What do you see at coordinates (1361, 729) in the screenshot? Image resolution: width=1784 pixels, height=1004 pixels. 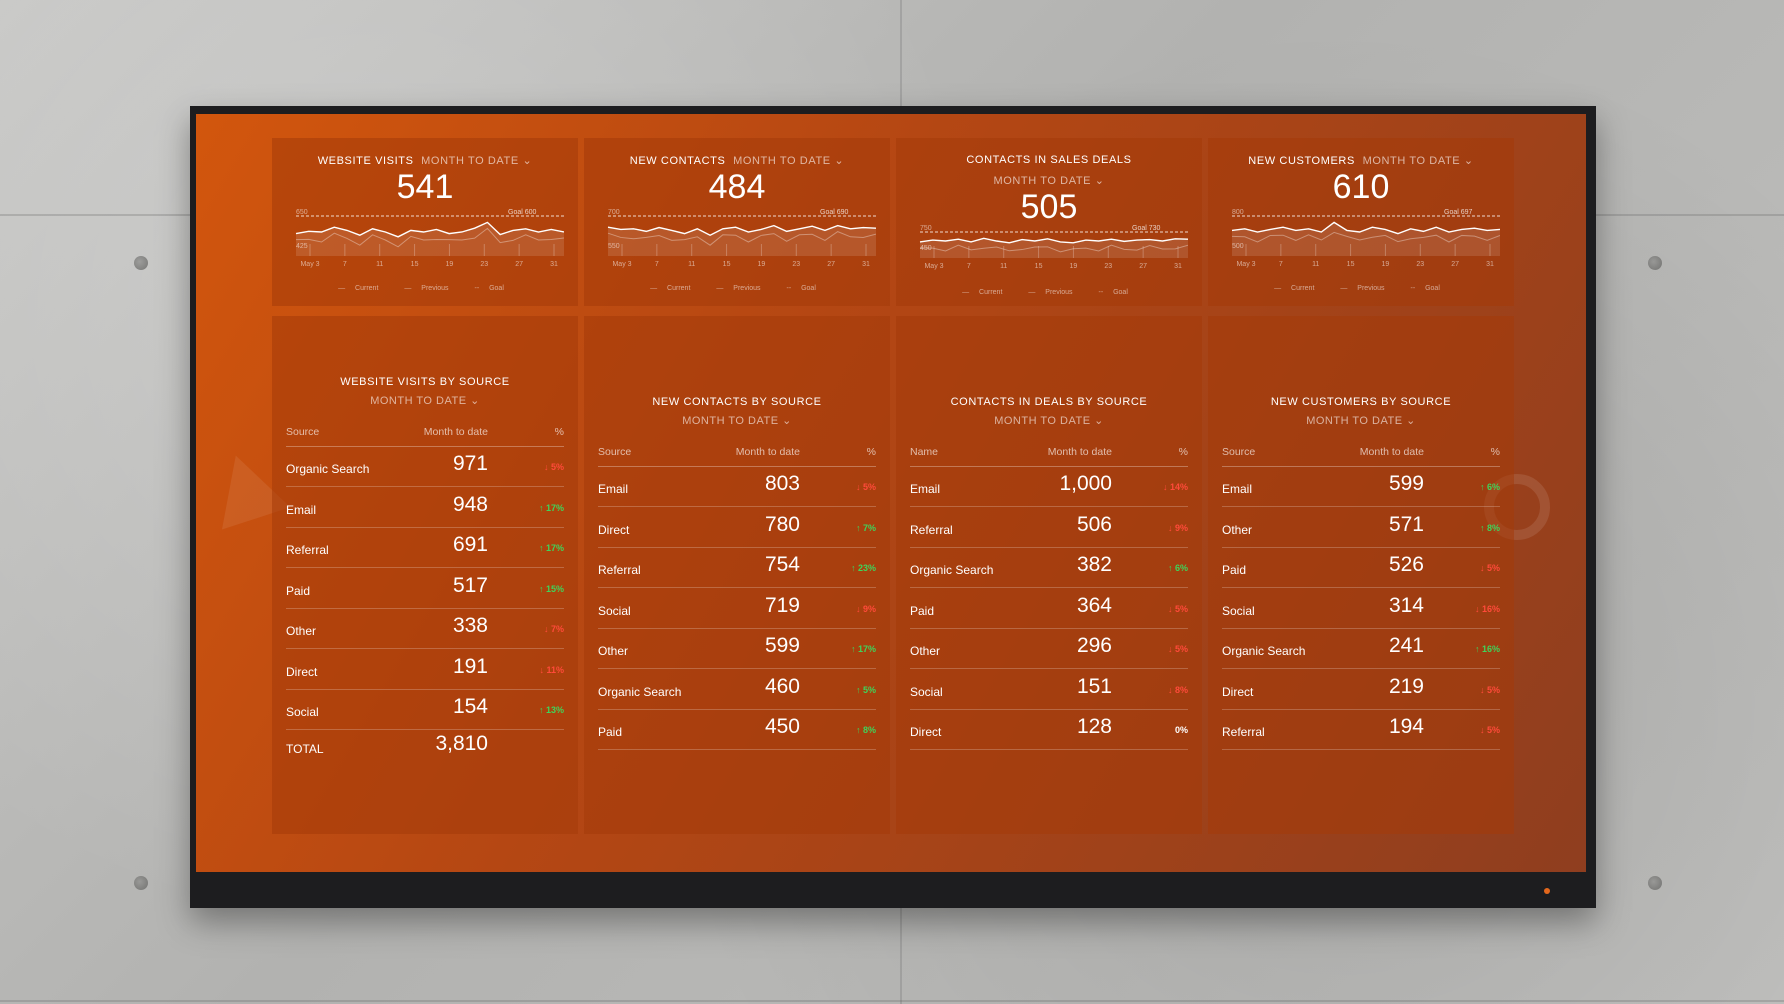 I see `table-row: Referral 194 ↓ 5%` at bounding box center [1361, 729].